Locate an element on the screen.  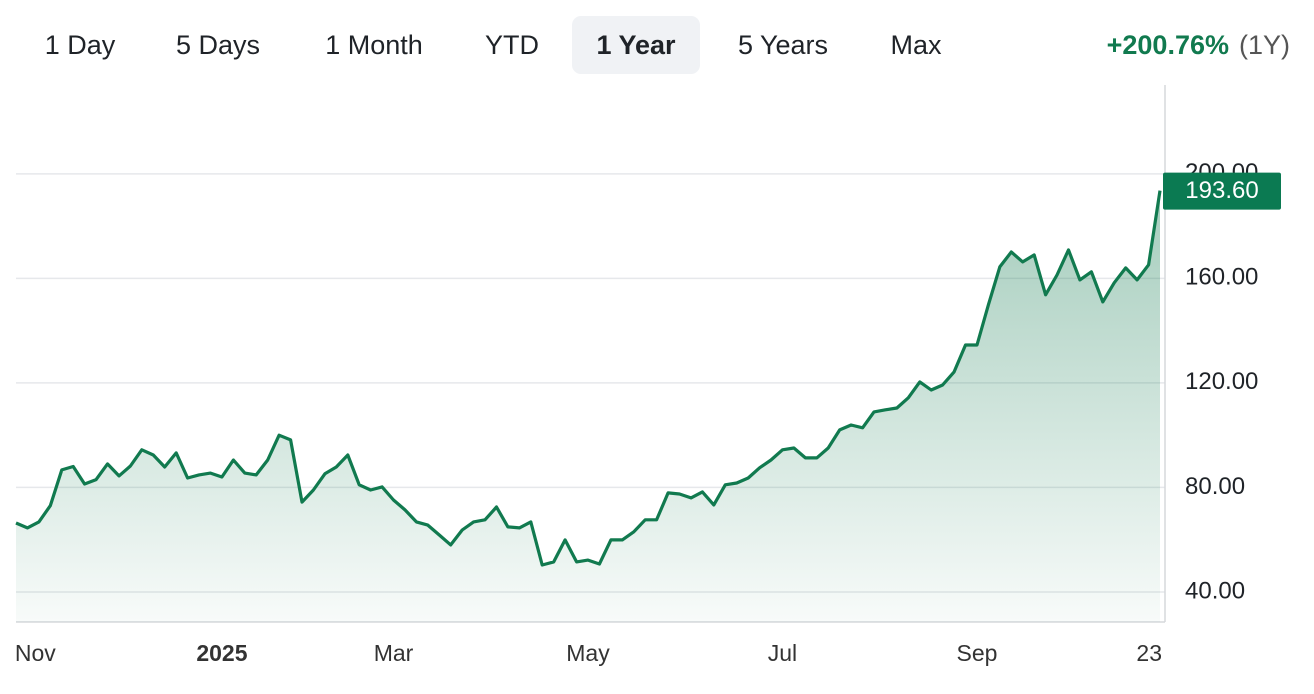
range-button-bg is located at coordinates (636, 45).